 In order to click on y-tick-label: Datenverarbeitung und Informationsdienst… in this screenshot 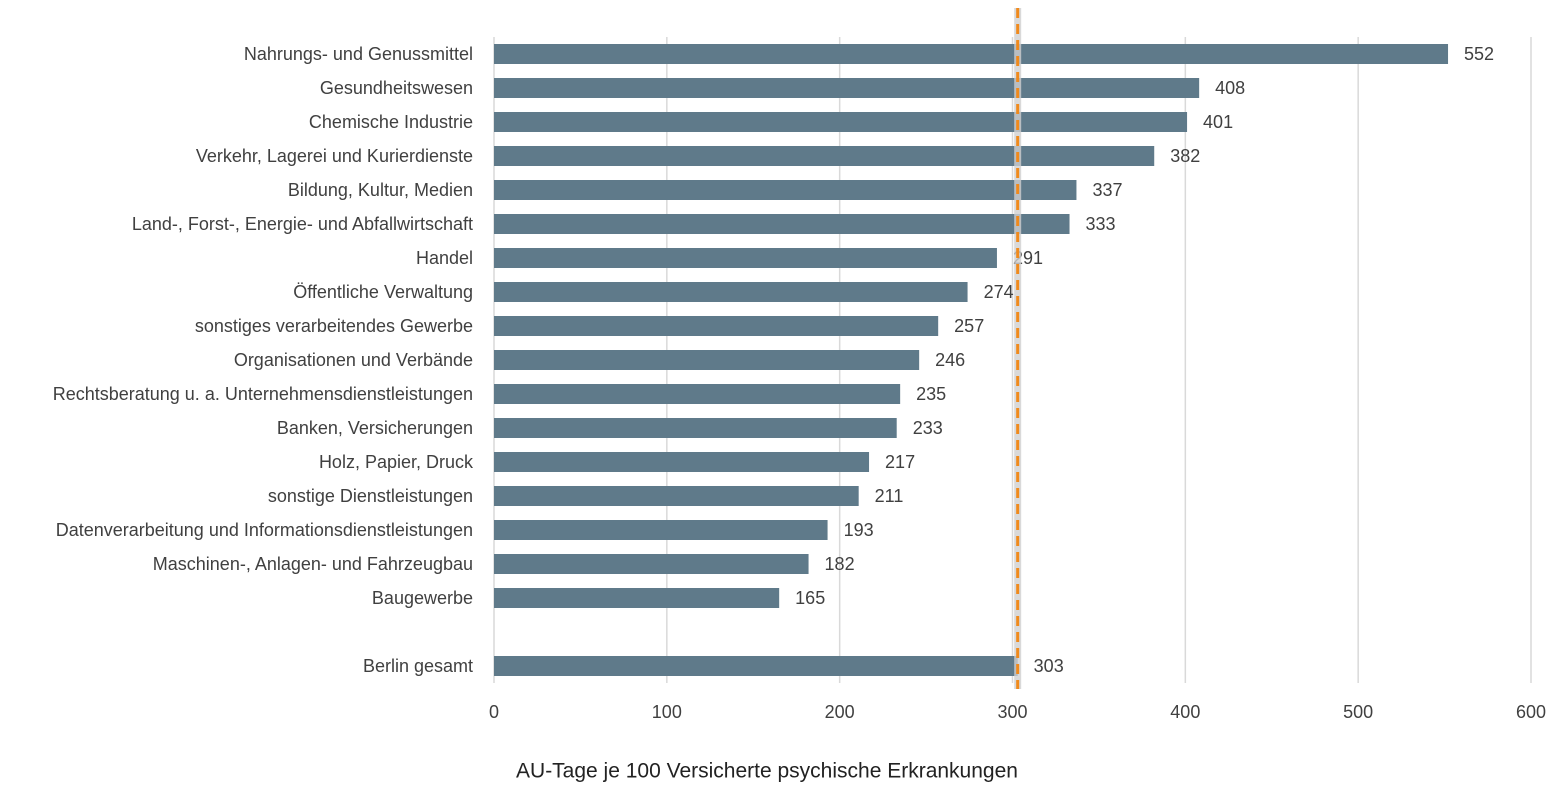, I will do `click(264, 530)`.